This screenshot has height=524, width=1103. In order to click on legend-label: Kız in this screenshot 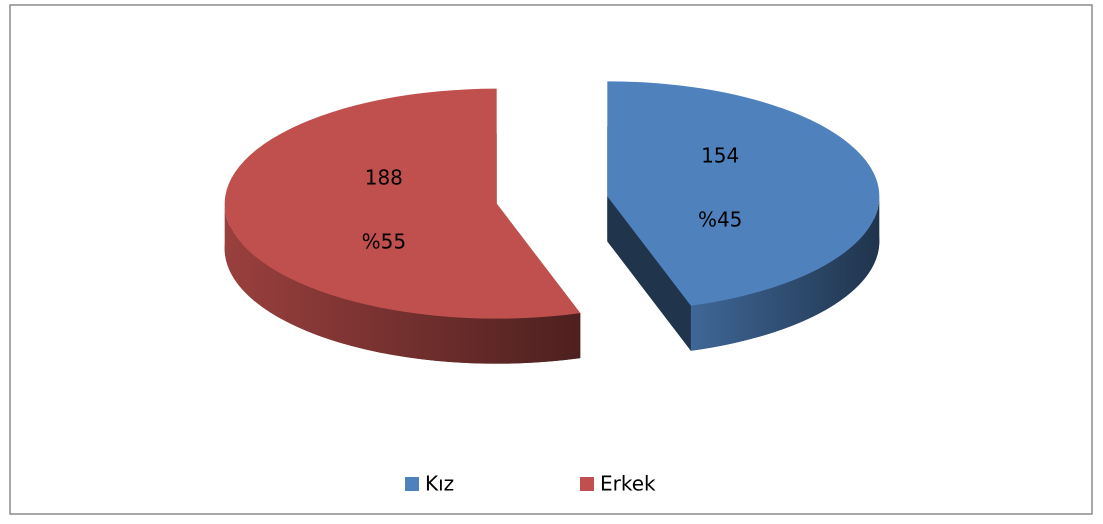, I will do `click(439, 484)`.